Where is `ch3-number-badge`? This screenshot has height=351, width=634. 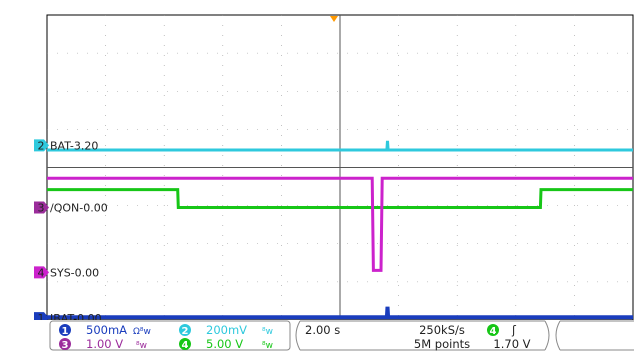
ch3-number-badge is located at coordinates (65, 344).